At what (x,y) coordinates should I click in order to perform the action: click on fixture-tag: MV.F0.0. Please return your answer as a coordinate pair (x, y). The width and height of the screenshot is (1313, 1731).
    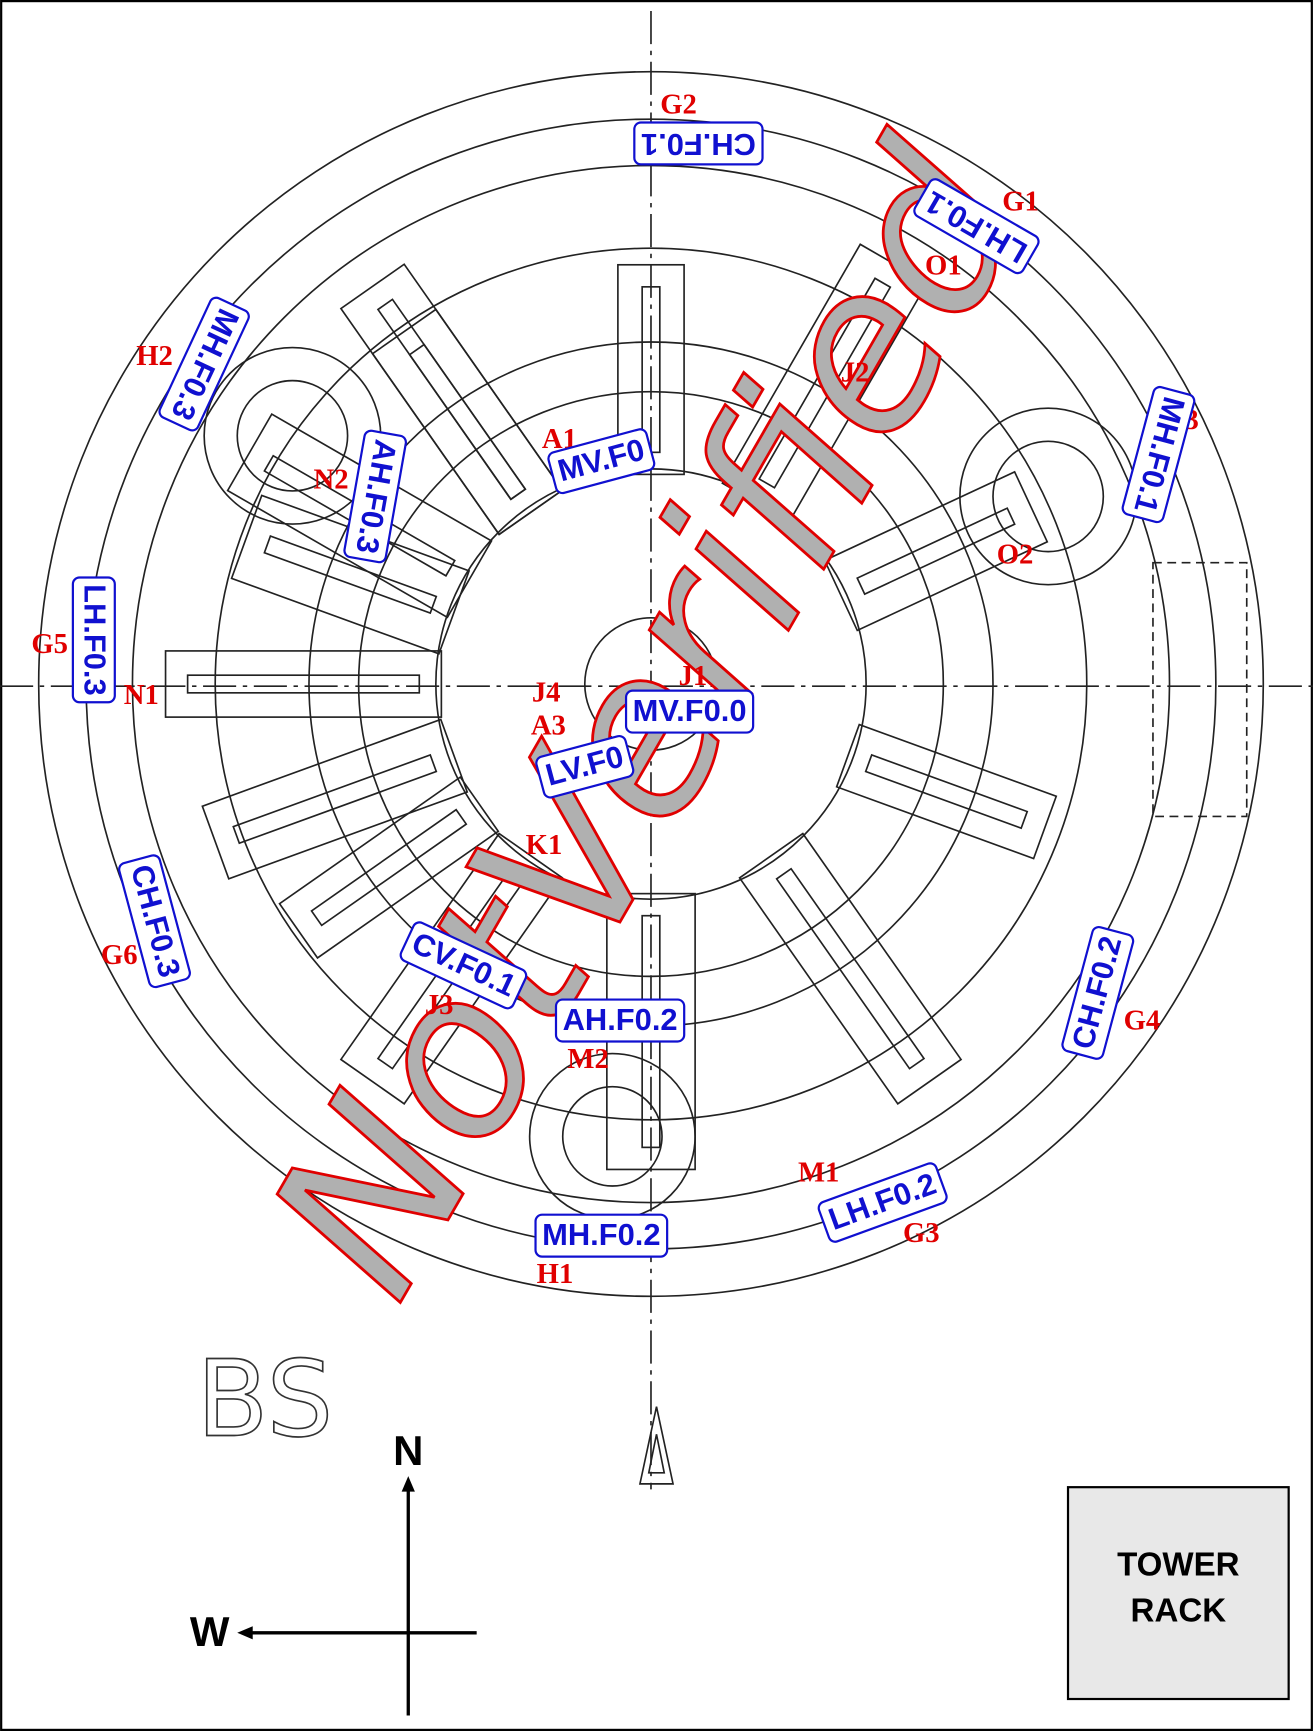
    Looking at the image, I should click on (689, 711).